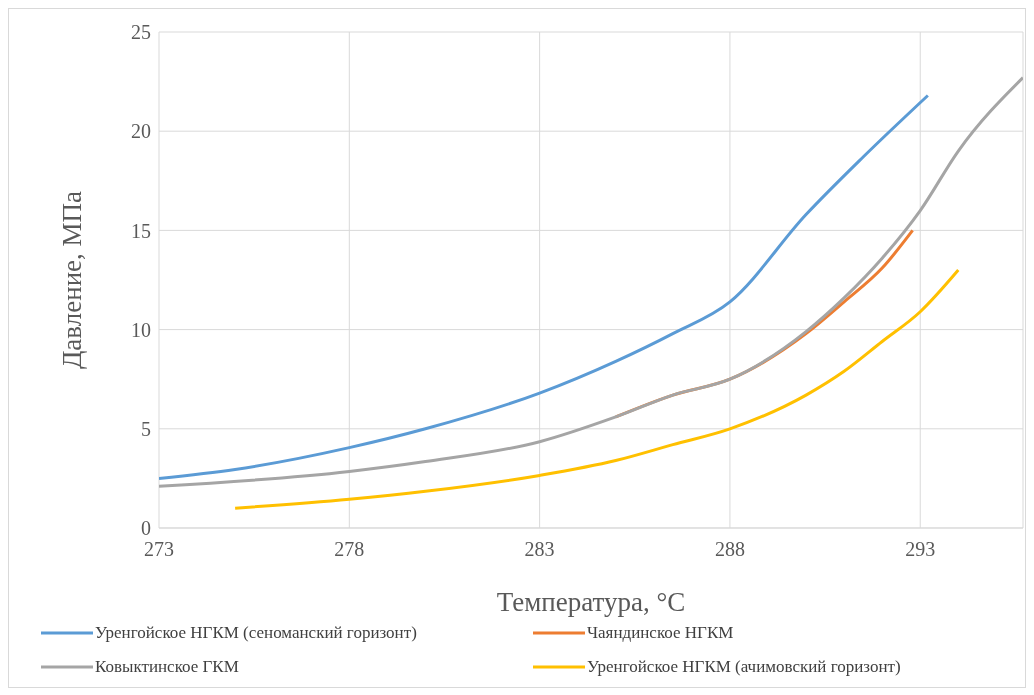 This screenshot has width=1034, height=695. What do you see at coordinates (729, 549) in the screenshot?
I see `x-tick-label: 288` at bounding box center [729, 549].